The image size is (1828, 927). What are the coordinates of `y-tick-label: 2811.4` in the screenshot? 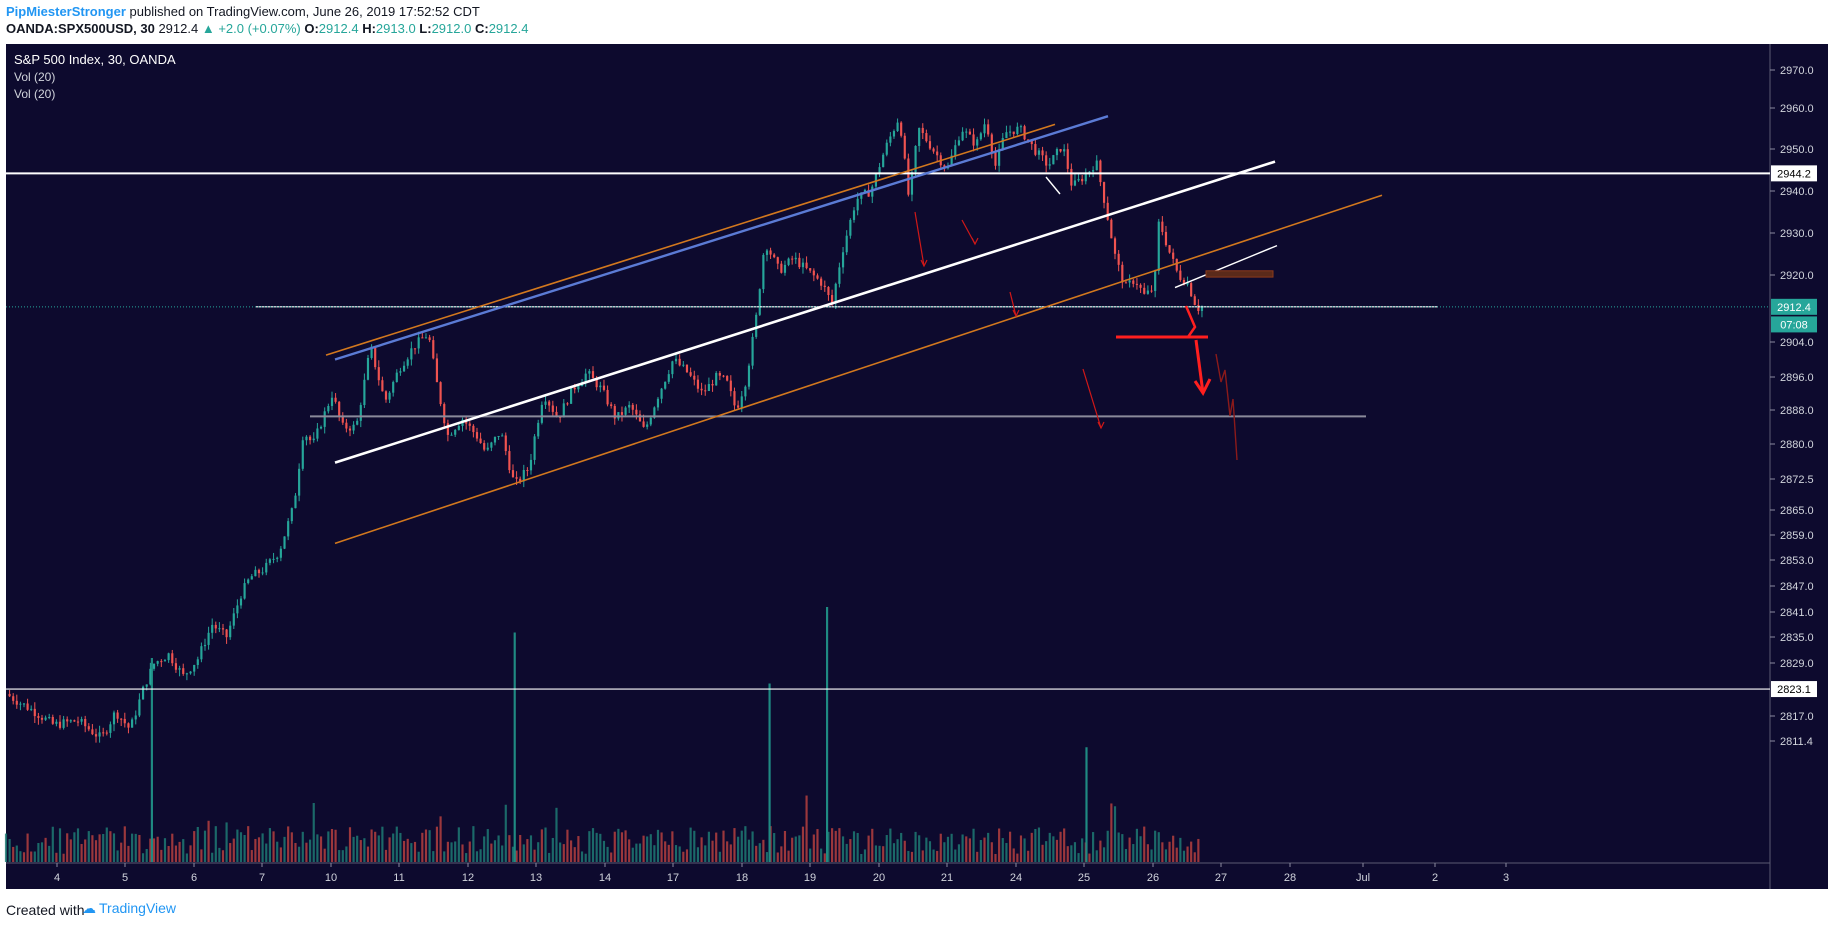 It's located at (1796, 742).